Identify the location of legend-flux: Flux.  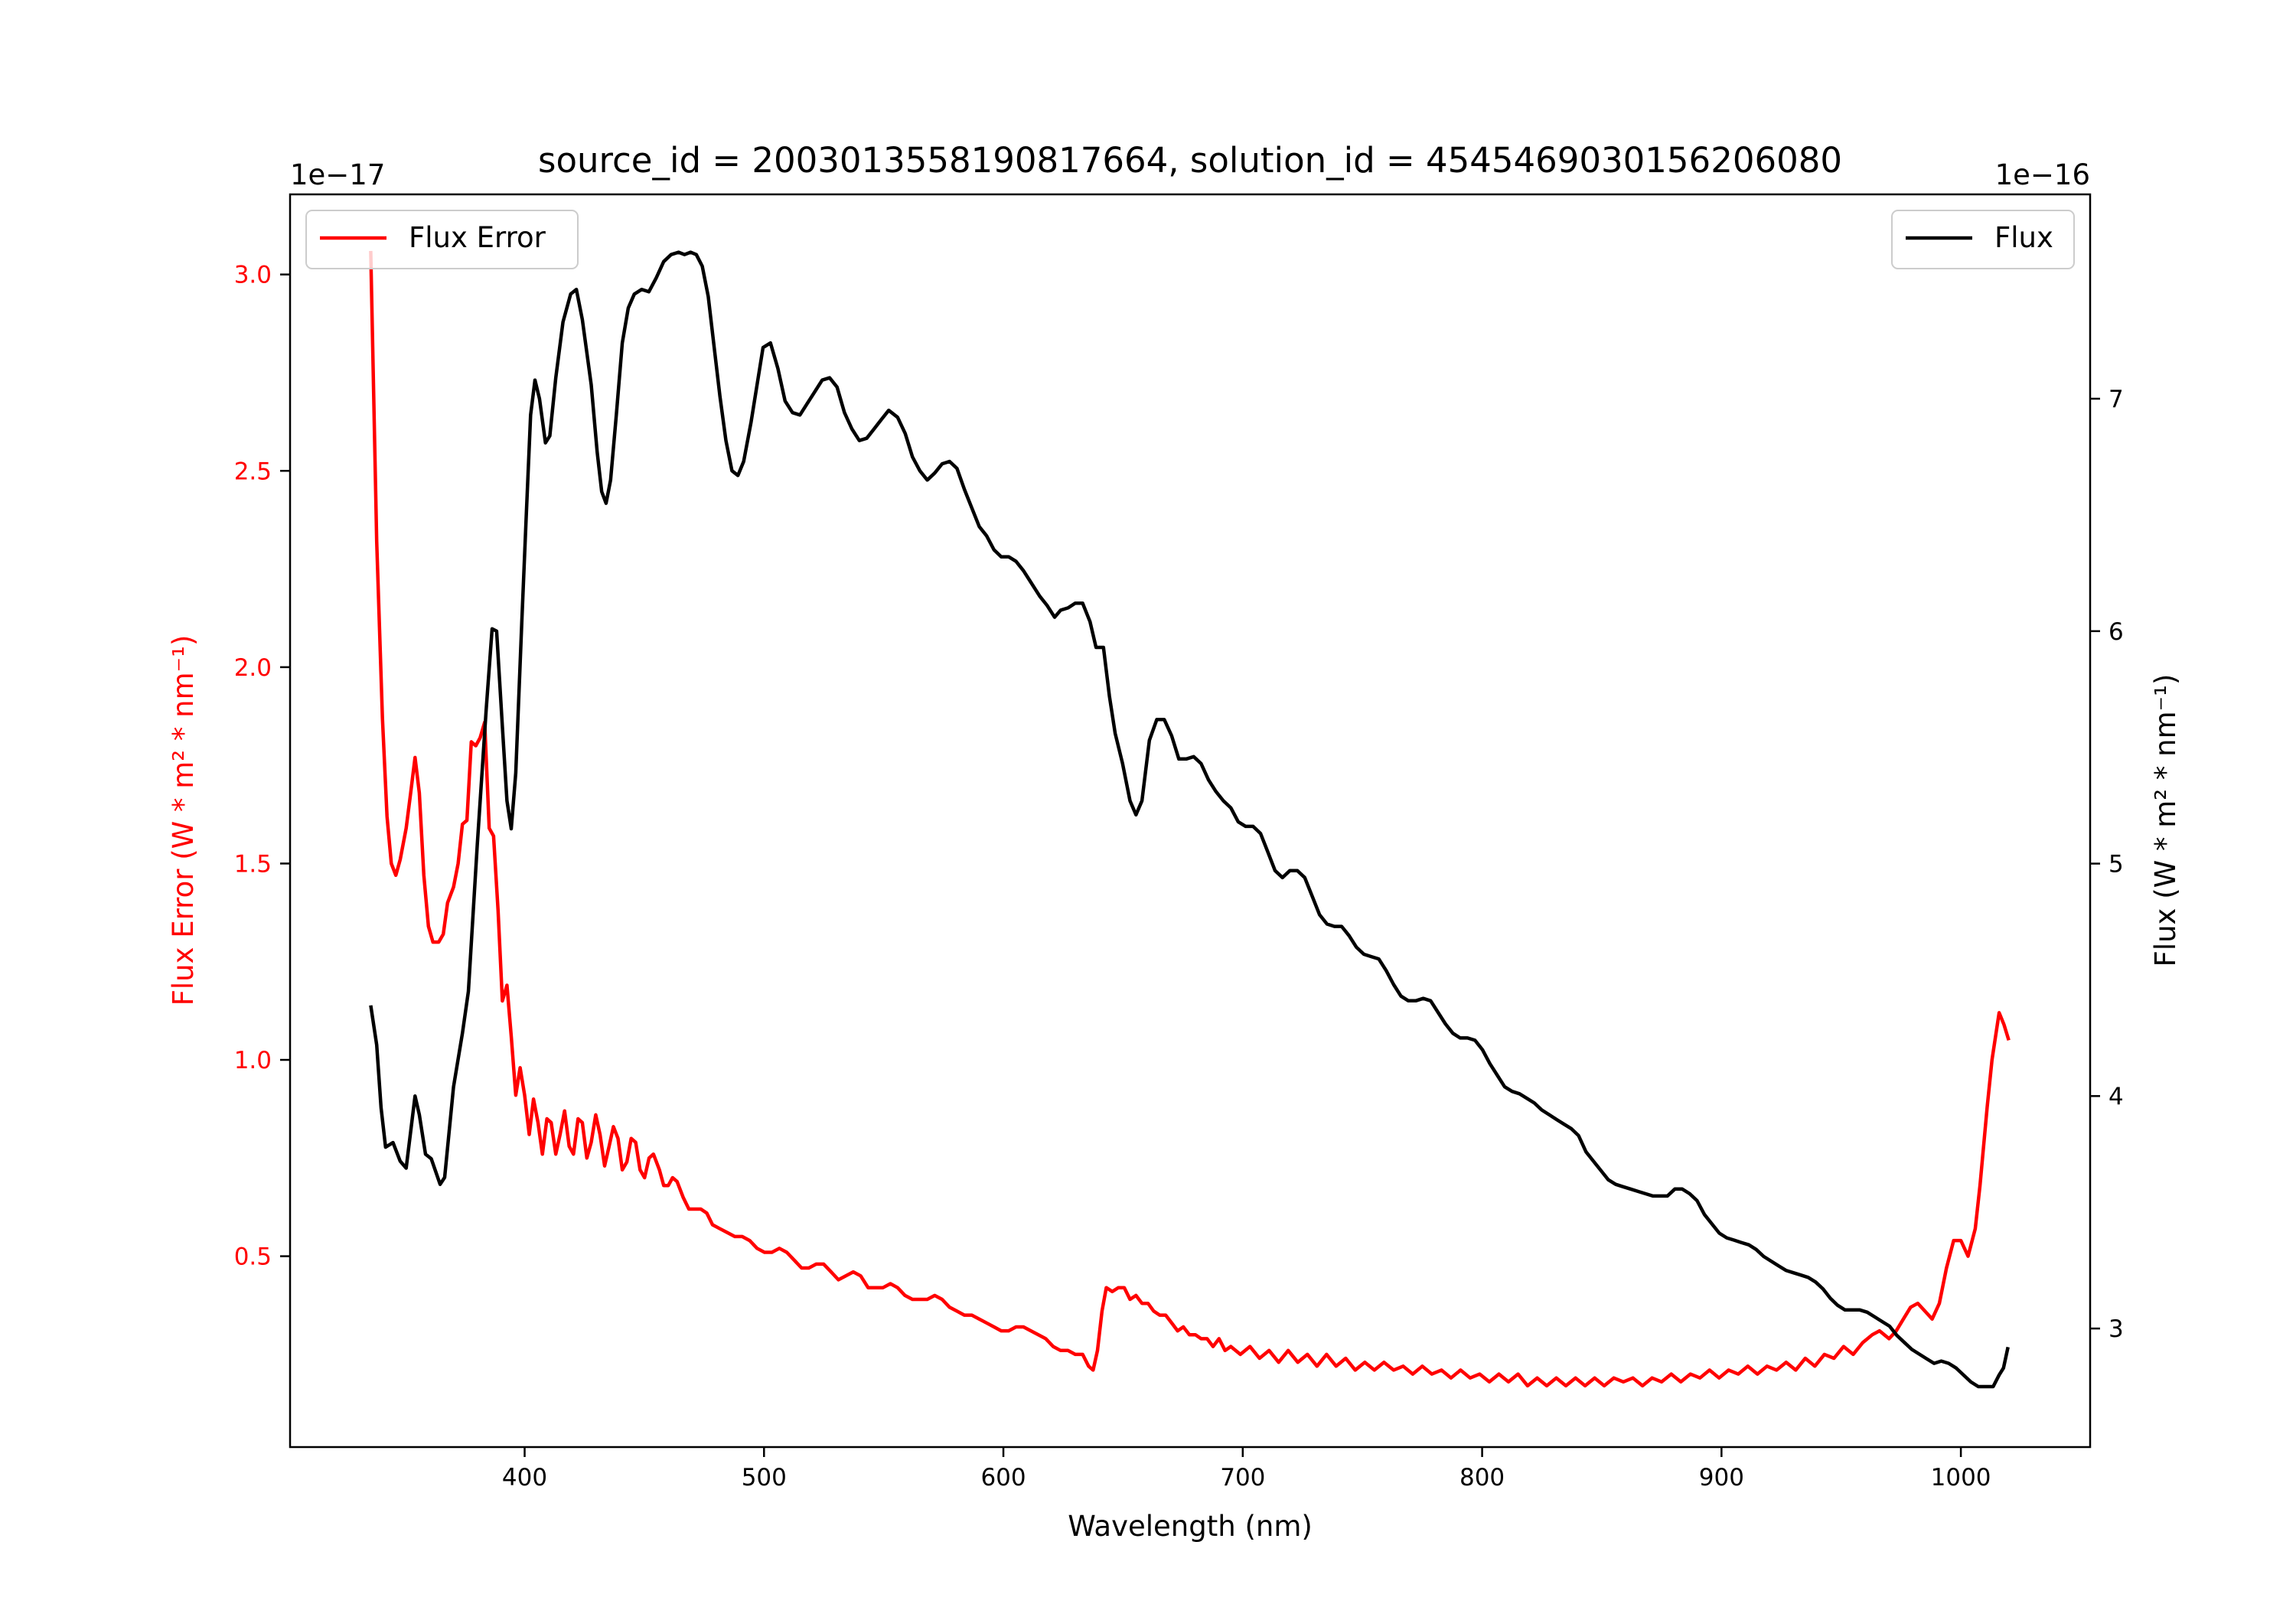
(1983, 239).